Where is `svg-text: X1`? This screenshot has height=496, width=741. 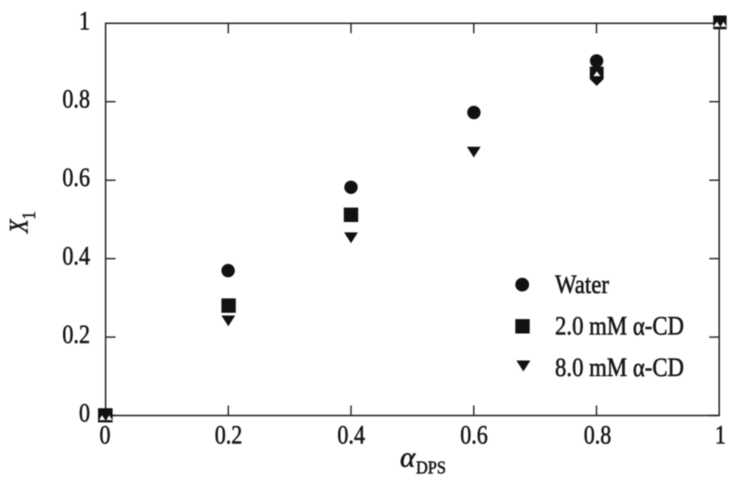 svg-text: X1 is located at coordinates (22, 222).